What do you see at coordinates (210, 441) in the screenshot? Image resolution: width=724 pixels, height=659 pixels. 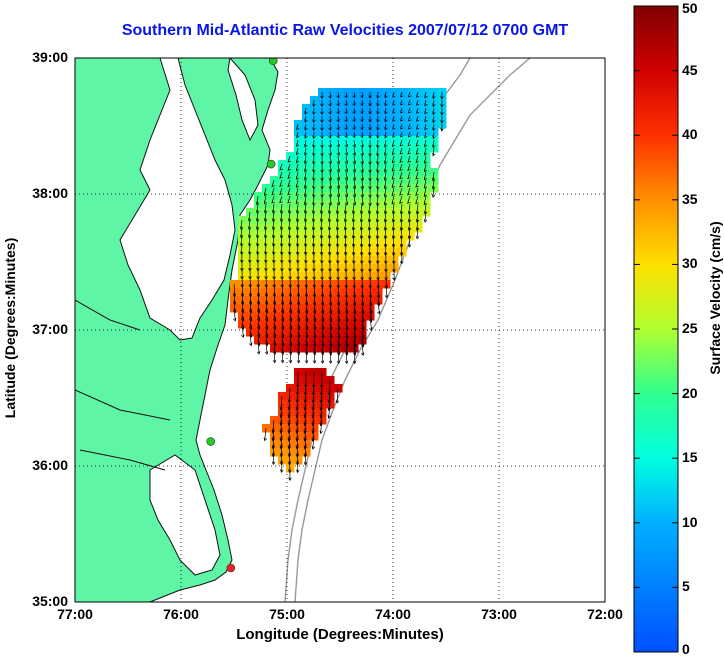 I see `station-marker` at bounding box center [210, 441].